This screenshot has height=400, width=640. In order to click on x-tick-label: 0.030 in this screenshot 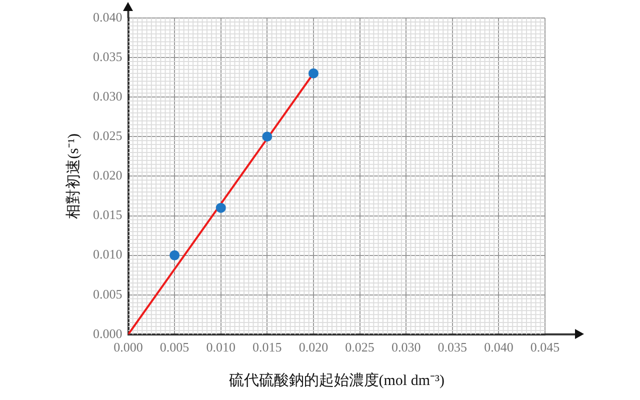, I will do `click(406, 347)`.